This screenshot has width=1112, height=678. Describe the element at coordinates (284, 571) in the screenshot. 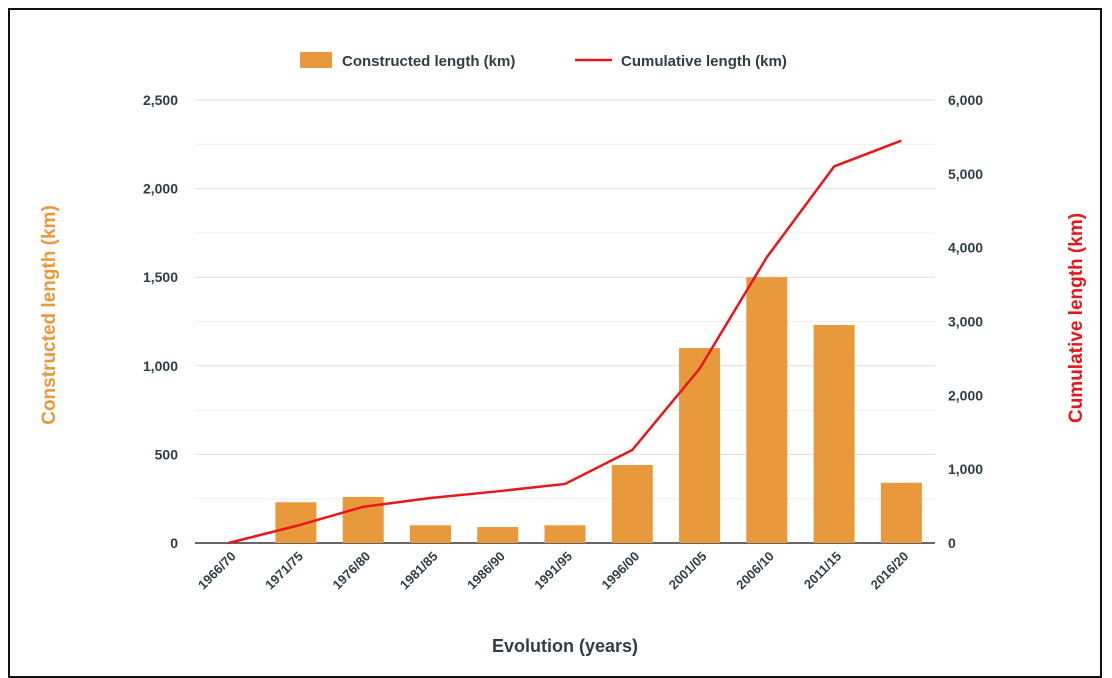

I see `x-tick-label: 1971/75` at that location.